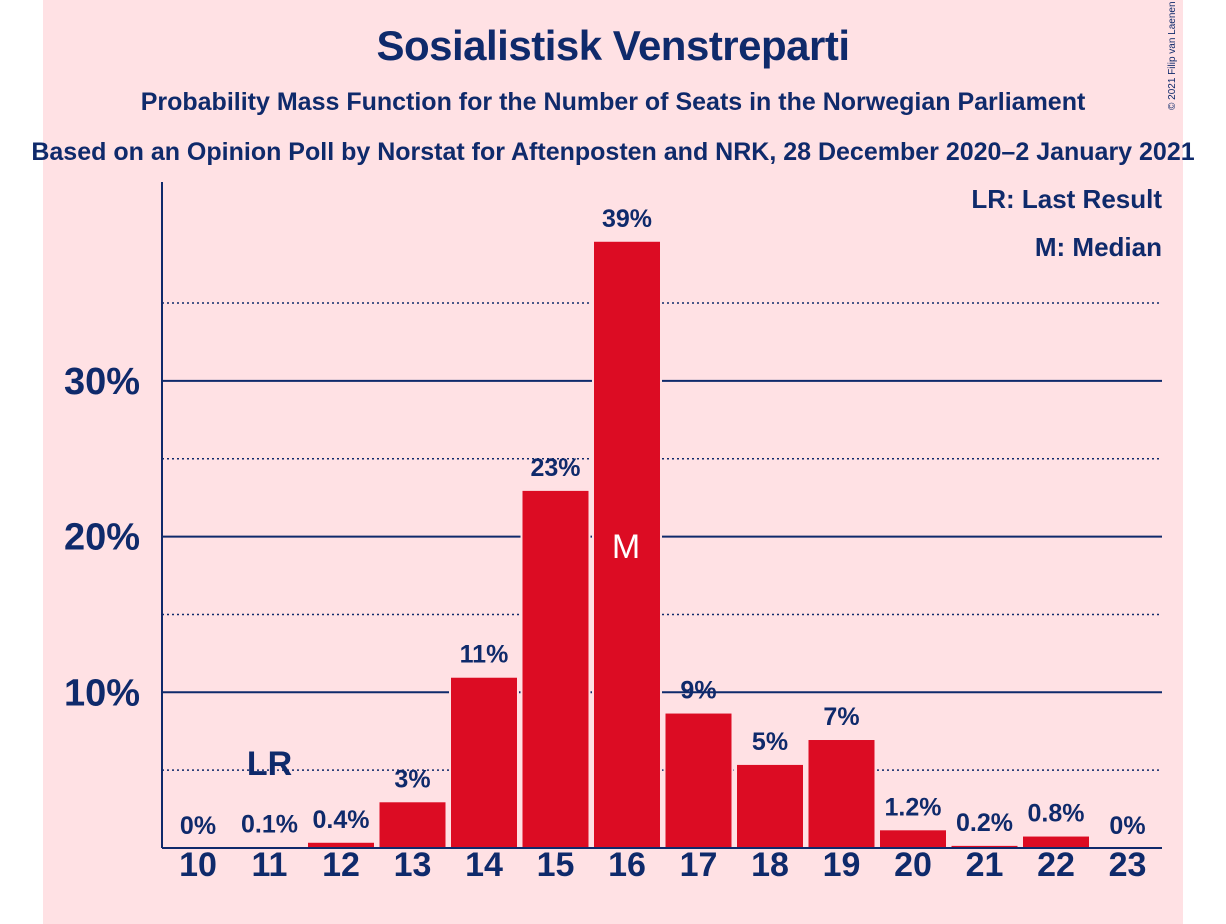 This screenshot has height=924, width=1226. I want to click on chart-title: Sosialistisk Venstreparti, so click(613, 45).